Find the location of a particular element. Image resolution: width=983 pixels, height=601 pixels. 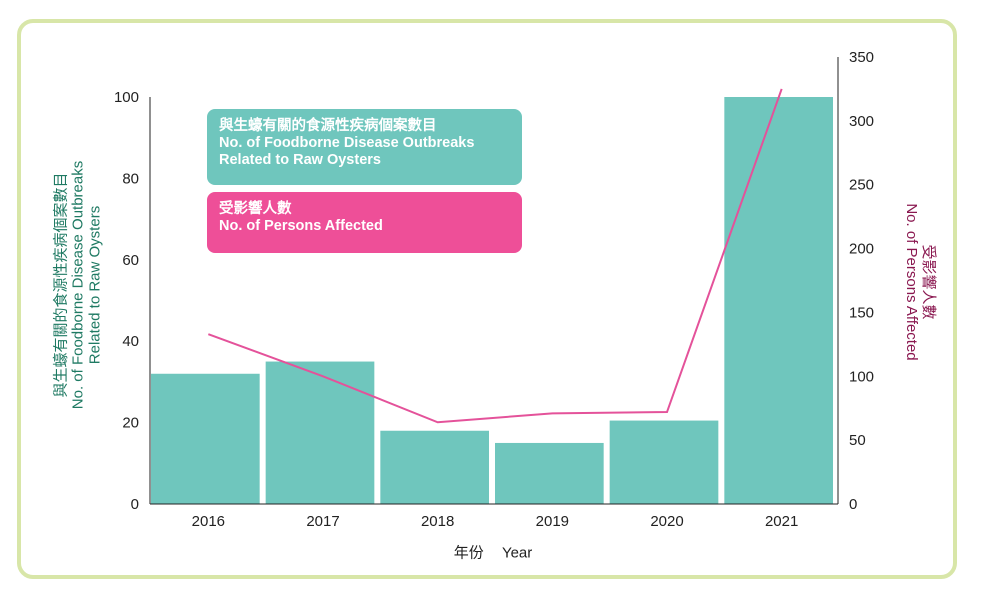

x-tick-label-2016: 2016 is located at coordinates (208, 521).